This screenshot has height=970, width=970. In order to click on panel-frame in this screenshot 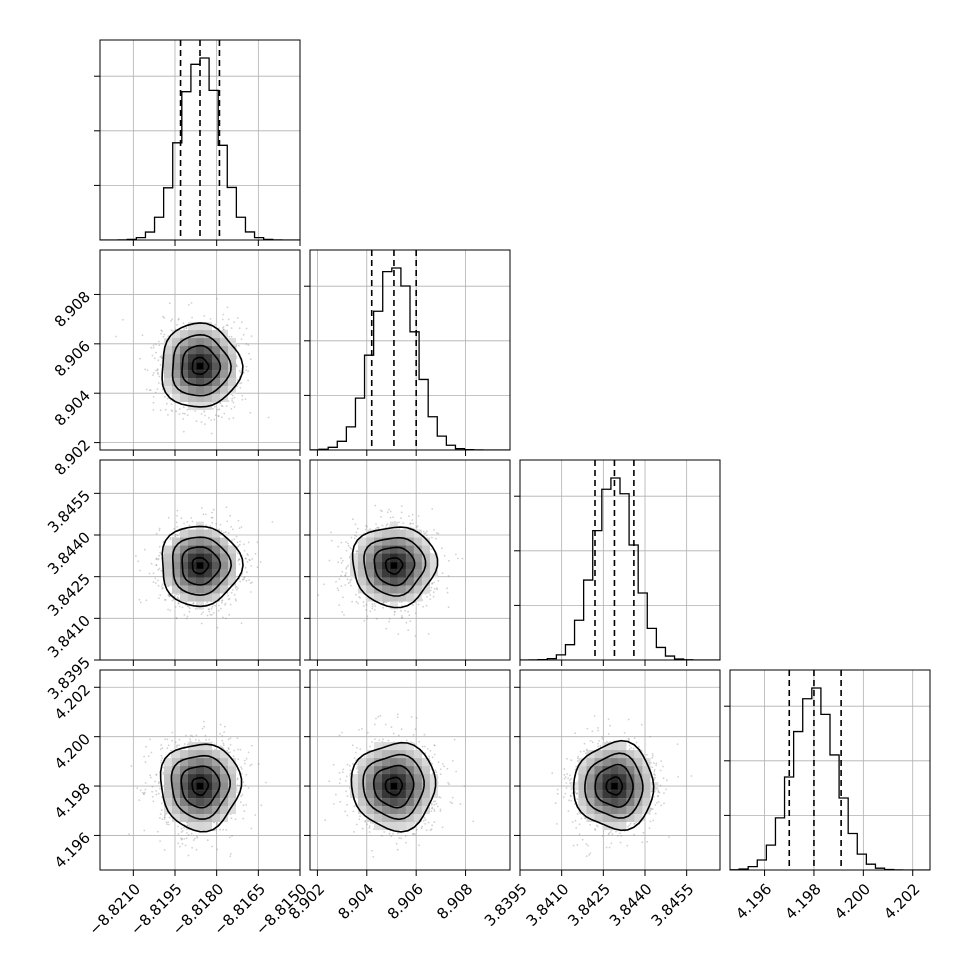, I will do `click(200, 560)`.